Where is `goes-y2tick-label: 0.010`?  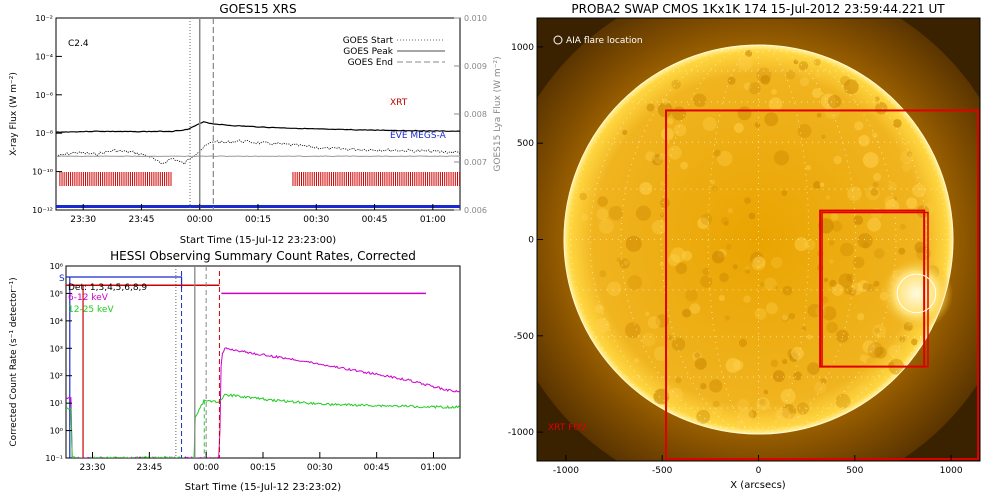
goes-y2tick-label: 0.010 is located at coordinates (475, 18).